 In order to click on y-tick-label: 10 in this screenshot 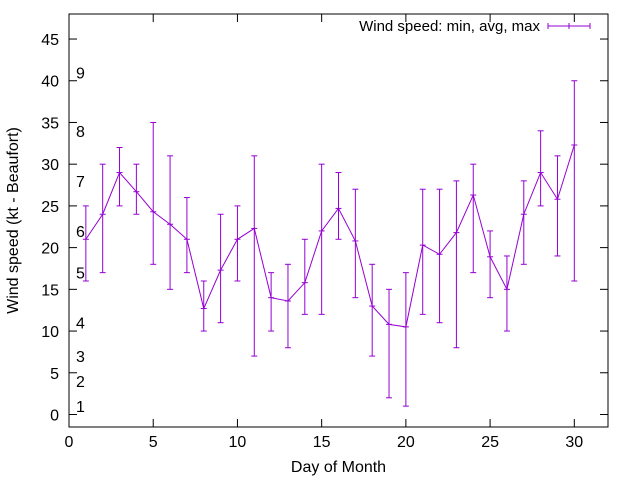, I will do `click(50, 332)`.